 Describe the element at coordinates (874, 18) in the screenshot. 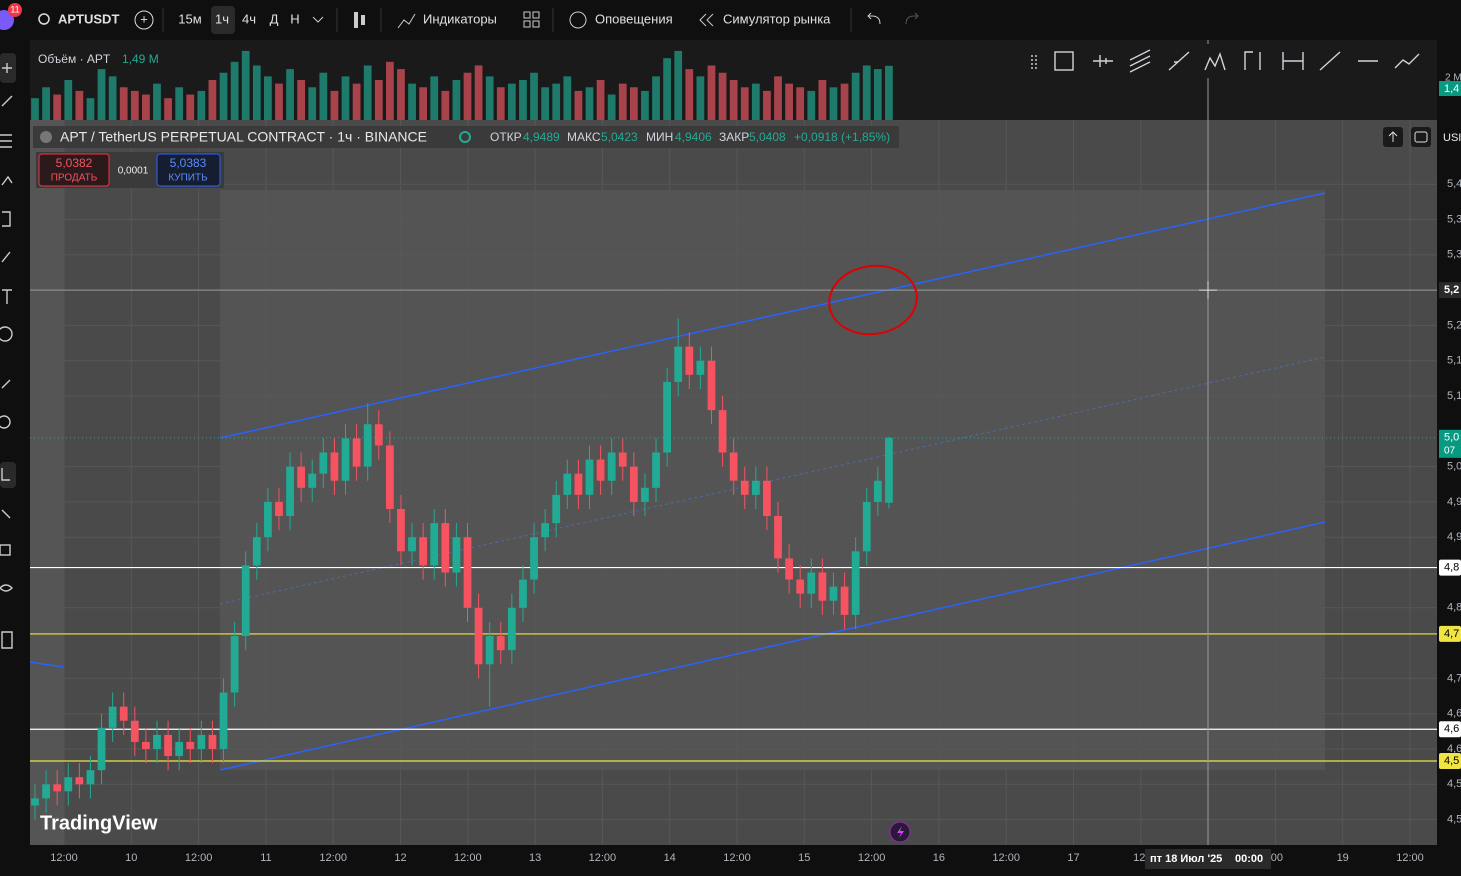

I see `undo` at that location.